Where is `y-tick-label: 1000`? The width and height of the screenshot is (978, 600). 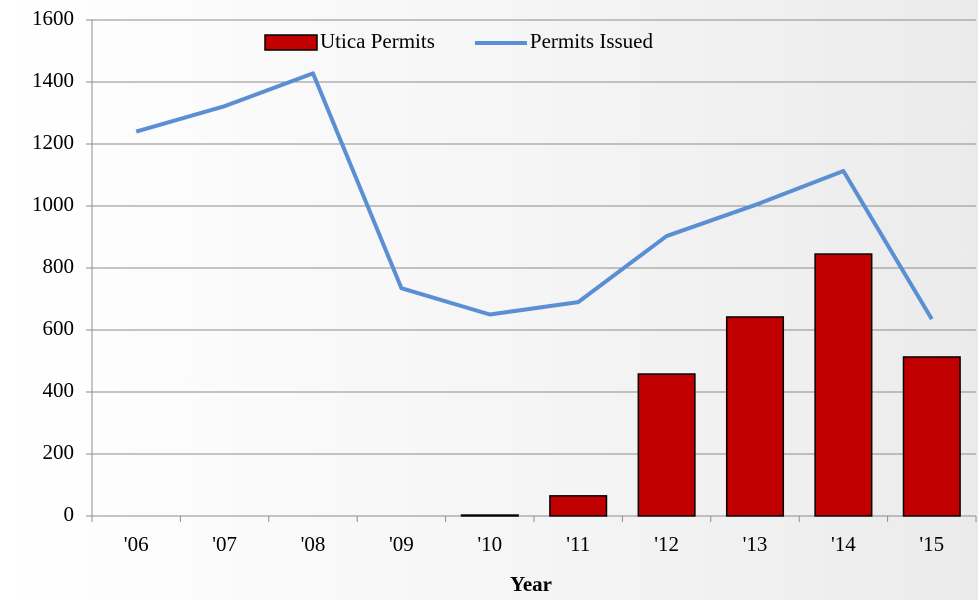 y-tick-label: 1000 is located at coordinates (53, 204).